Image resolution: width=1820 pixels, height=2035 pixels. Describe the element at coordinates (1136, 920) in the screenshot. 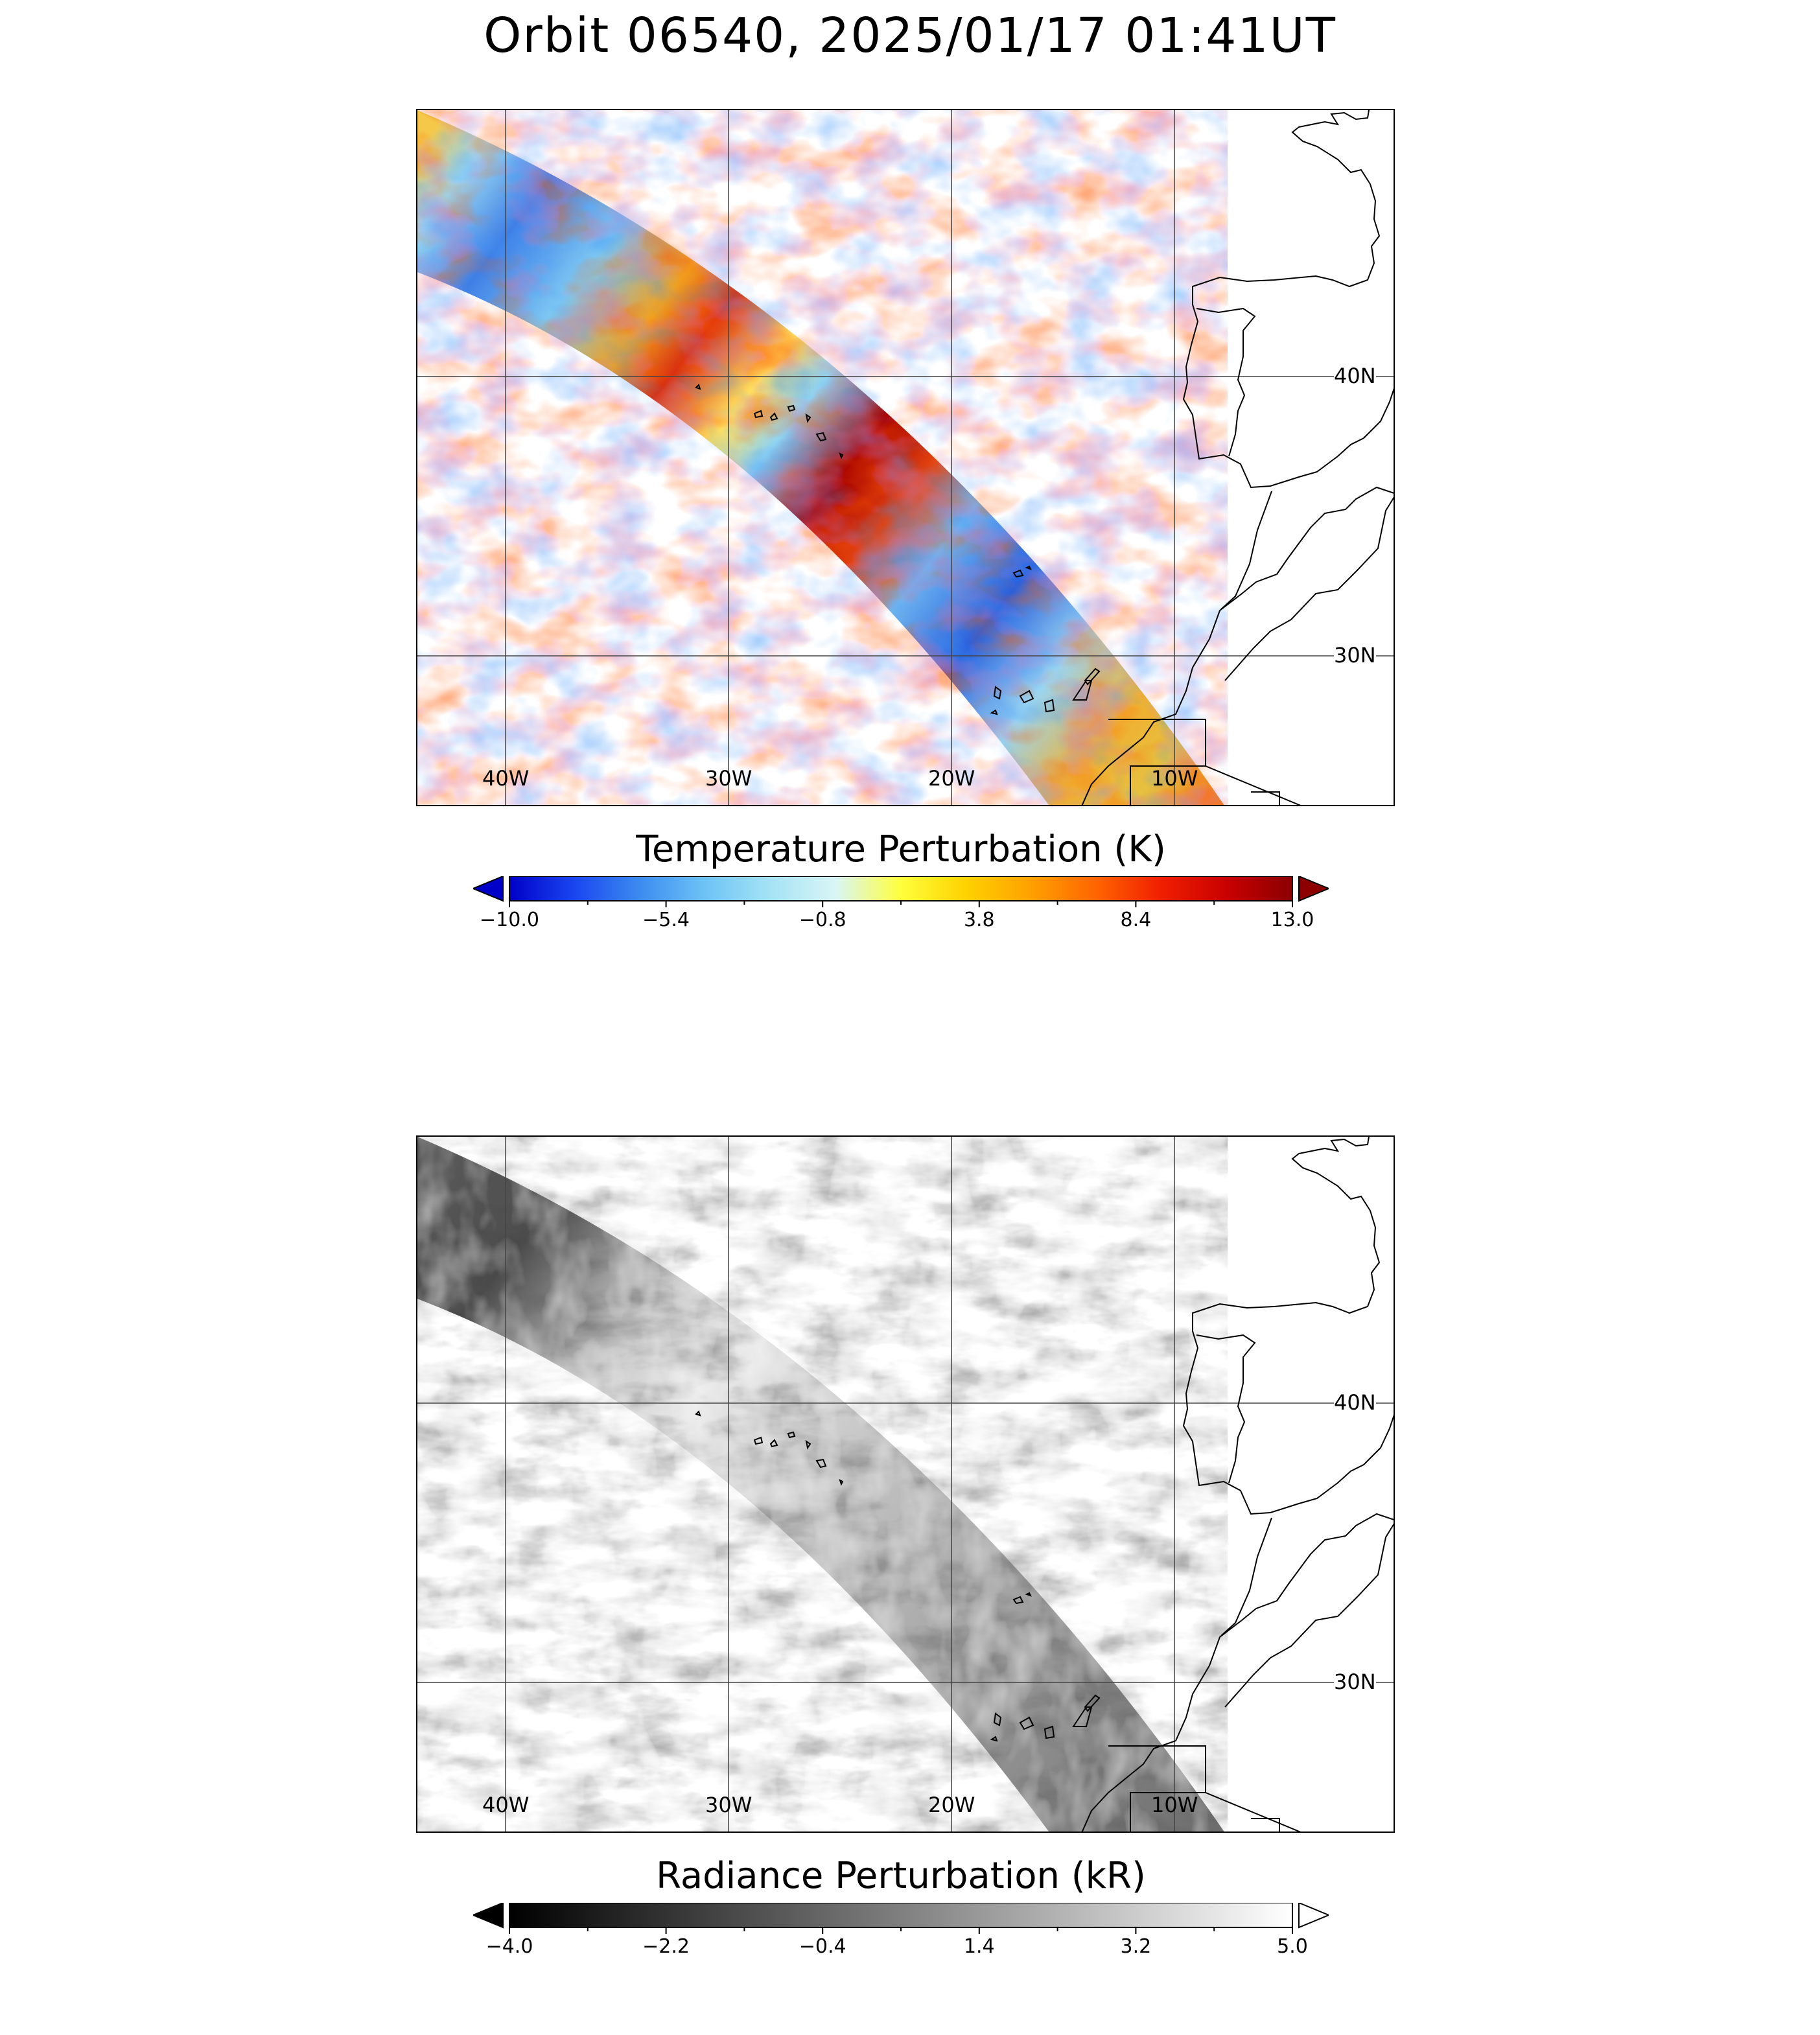

I see `colorbar-tick-label: 8.4` at that location.